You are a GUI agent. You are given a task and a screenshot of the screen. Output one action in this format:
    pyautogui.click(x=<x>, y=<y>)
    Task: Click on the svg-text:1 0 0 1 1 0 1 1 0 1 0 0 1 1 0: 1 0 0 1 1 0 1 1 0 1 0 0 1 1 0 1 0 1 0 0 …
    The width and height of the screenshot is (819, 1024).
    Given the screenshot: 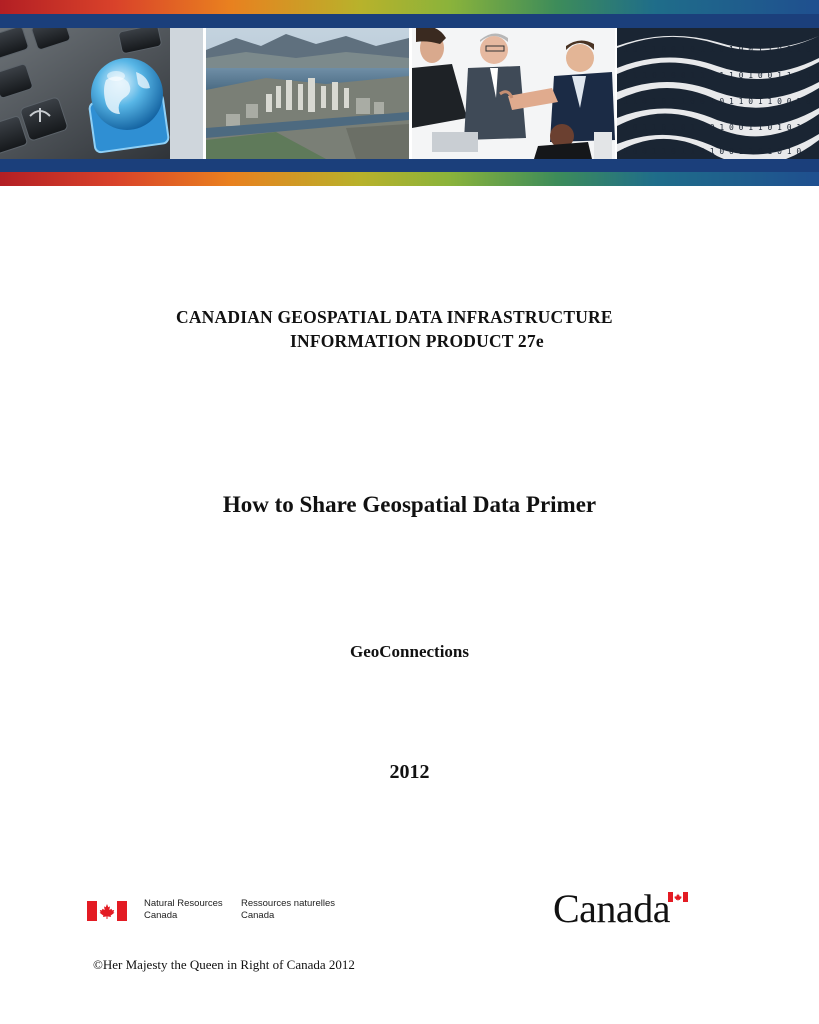 What is the action you would take?
    pyautogui.click(x=721, y=151)
    